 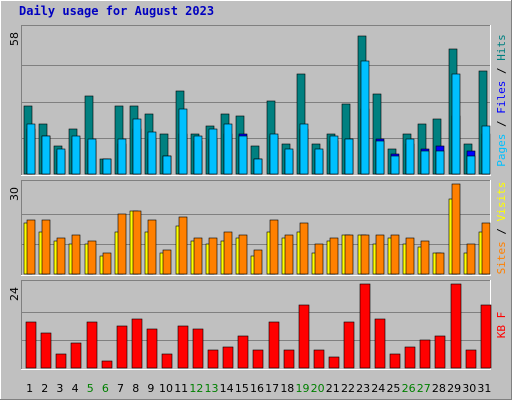 I want to click on day-label-19: 19, so click(x=302, y=388).